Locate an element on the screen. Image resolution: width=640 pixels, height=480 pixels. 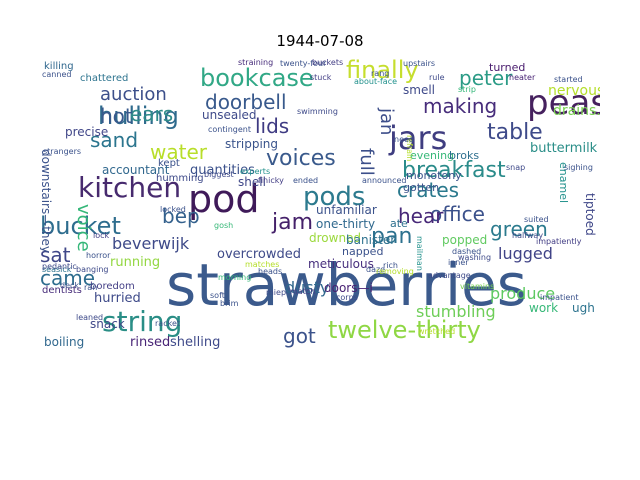
cloud-word: locked is located at coordinates (173, 209).